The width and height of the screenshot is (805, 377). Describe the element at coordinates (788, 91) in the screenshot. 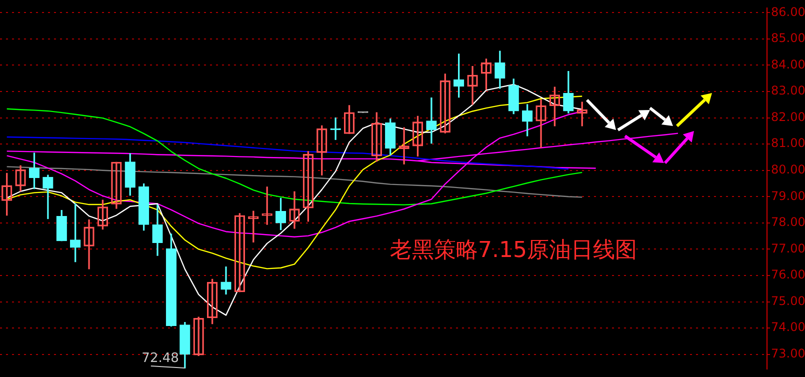

I see `y-tick-label: 83.00` at that location.